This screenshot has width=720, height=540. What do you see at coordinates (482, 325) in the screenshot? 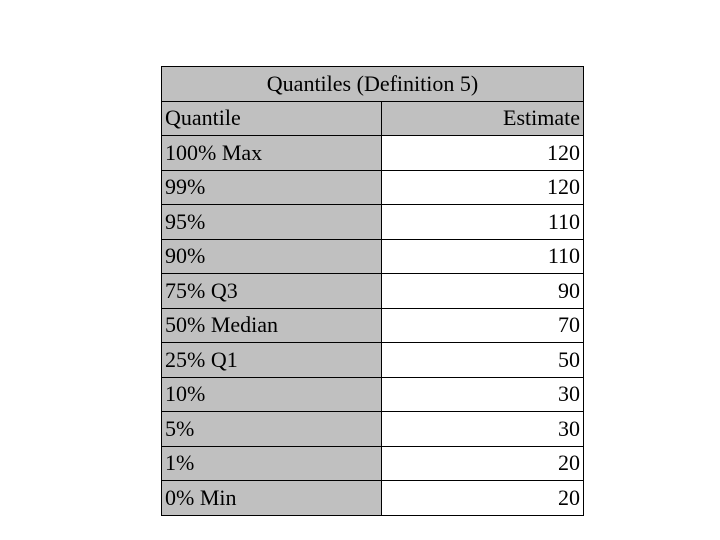
I see `estimate-value: 70` at bounding box center [482, 325].